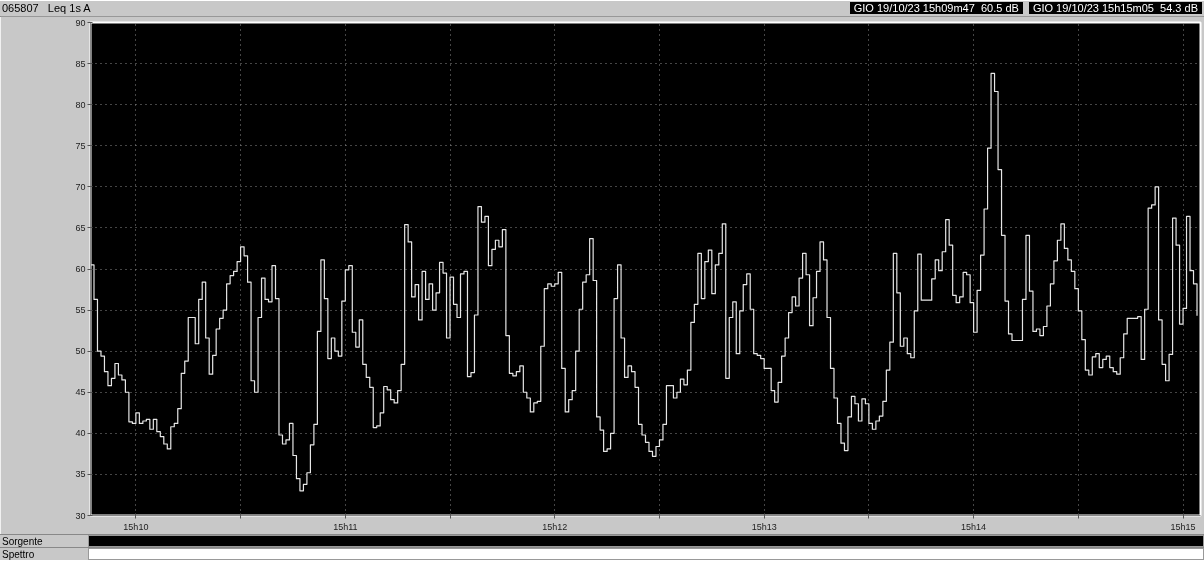  I want to click on x-tick-label: 15h10, so click(136, 526).